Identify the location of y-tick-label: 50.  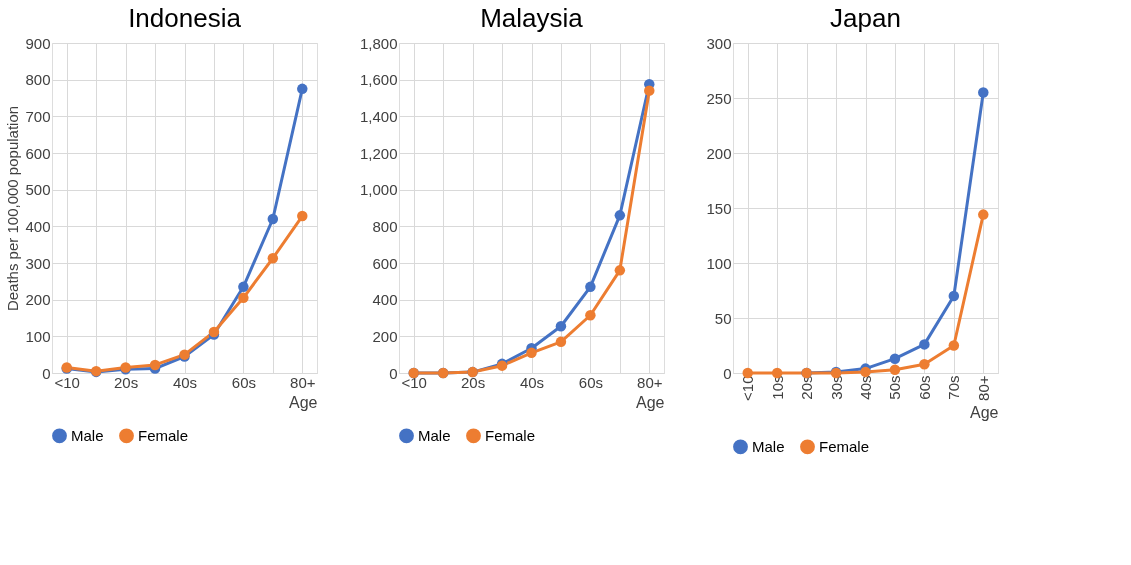
(723, 318).